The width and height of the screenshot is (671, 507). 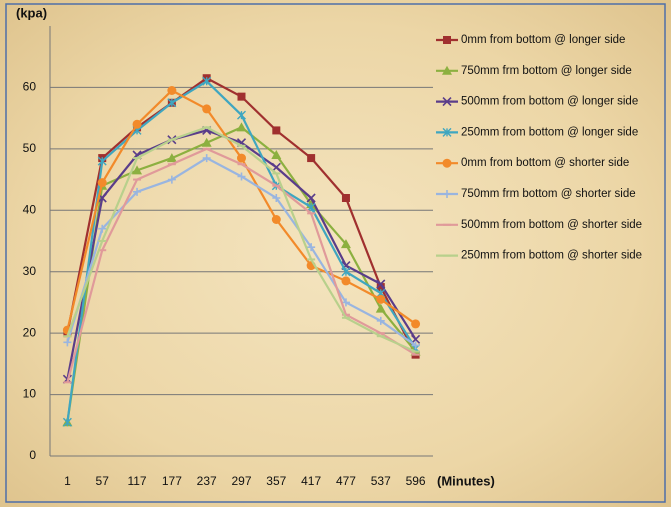 What do you see at coordinates (241, 481) in the screenshot?
I see `x-tick-label: 297` at bounding box center [241, 481].